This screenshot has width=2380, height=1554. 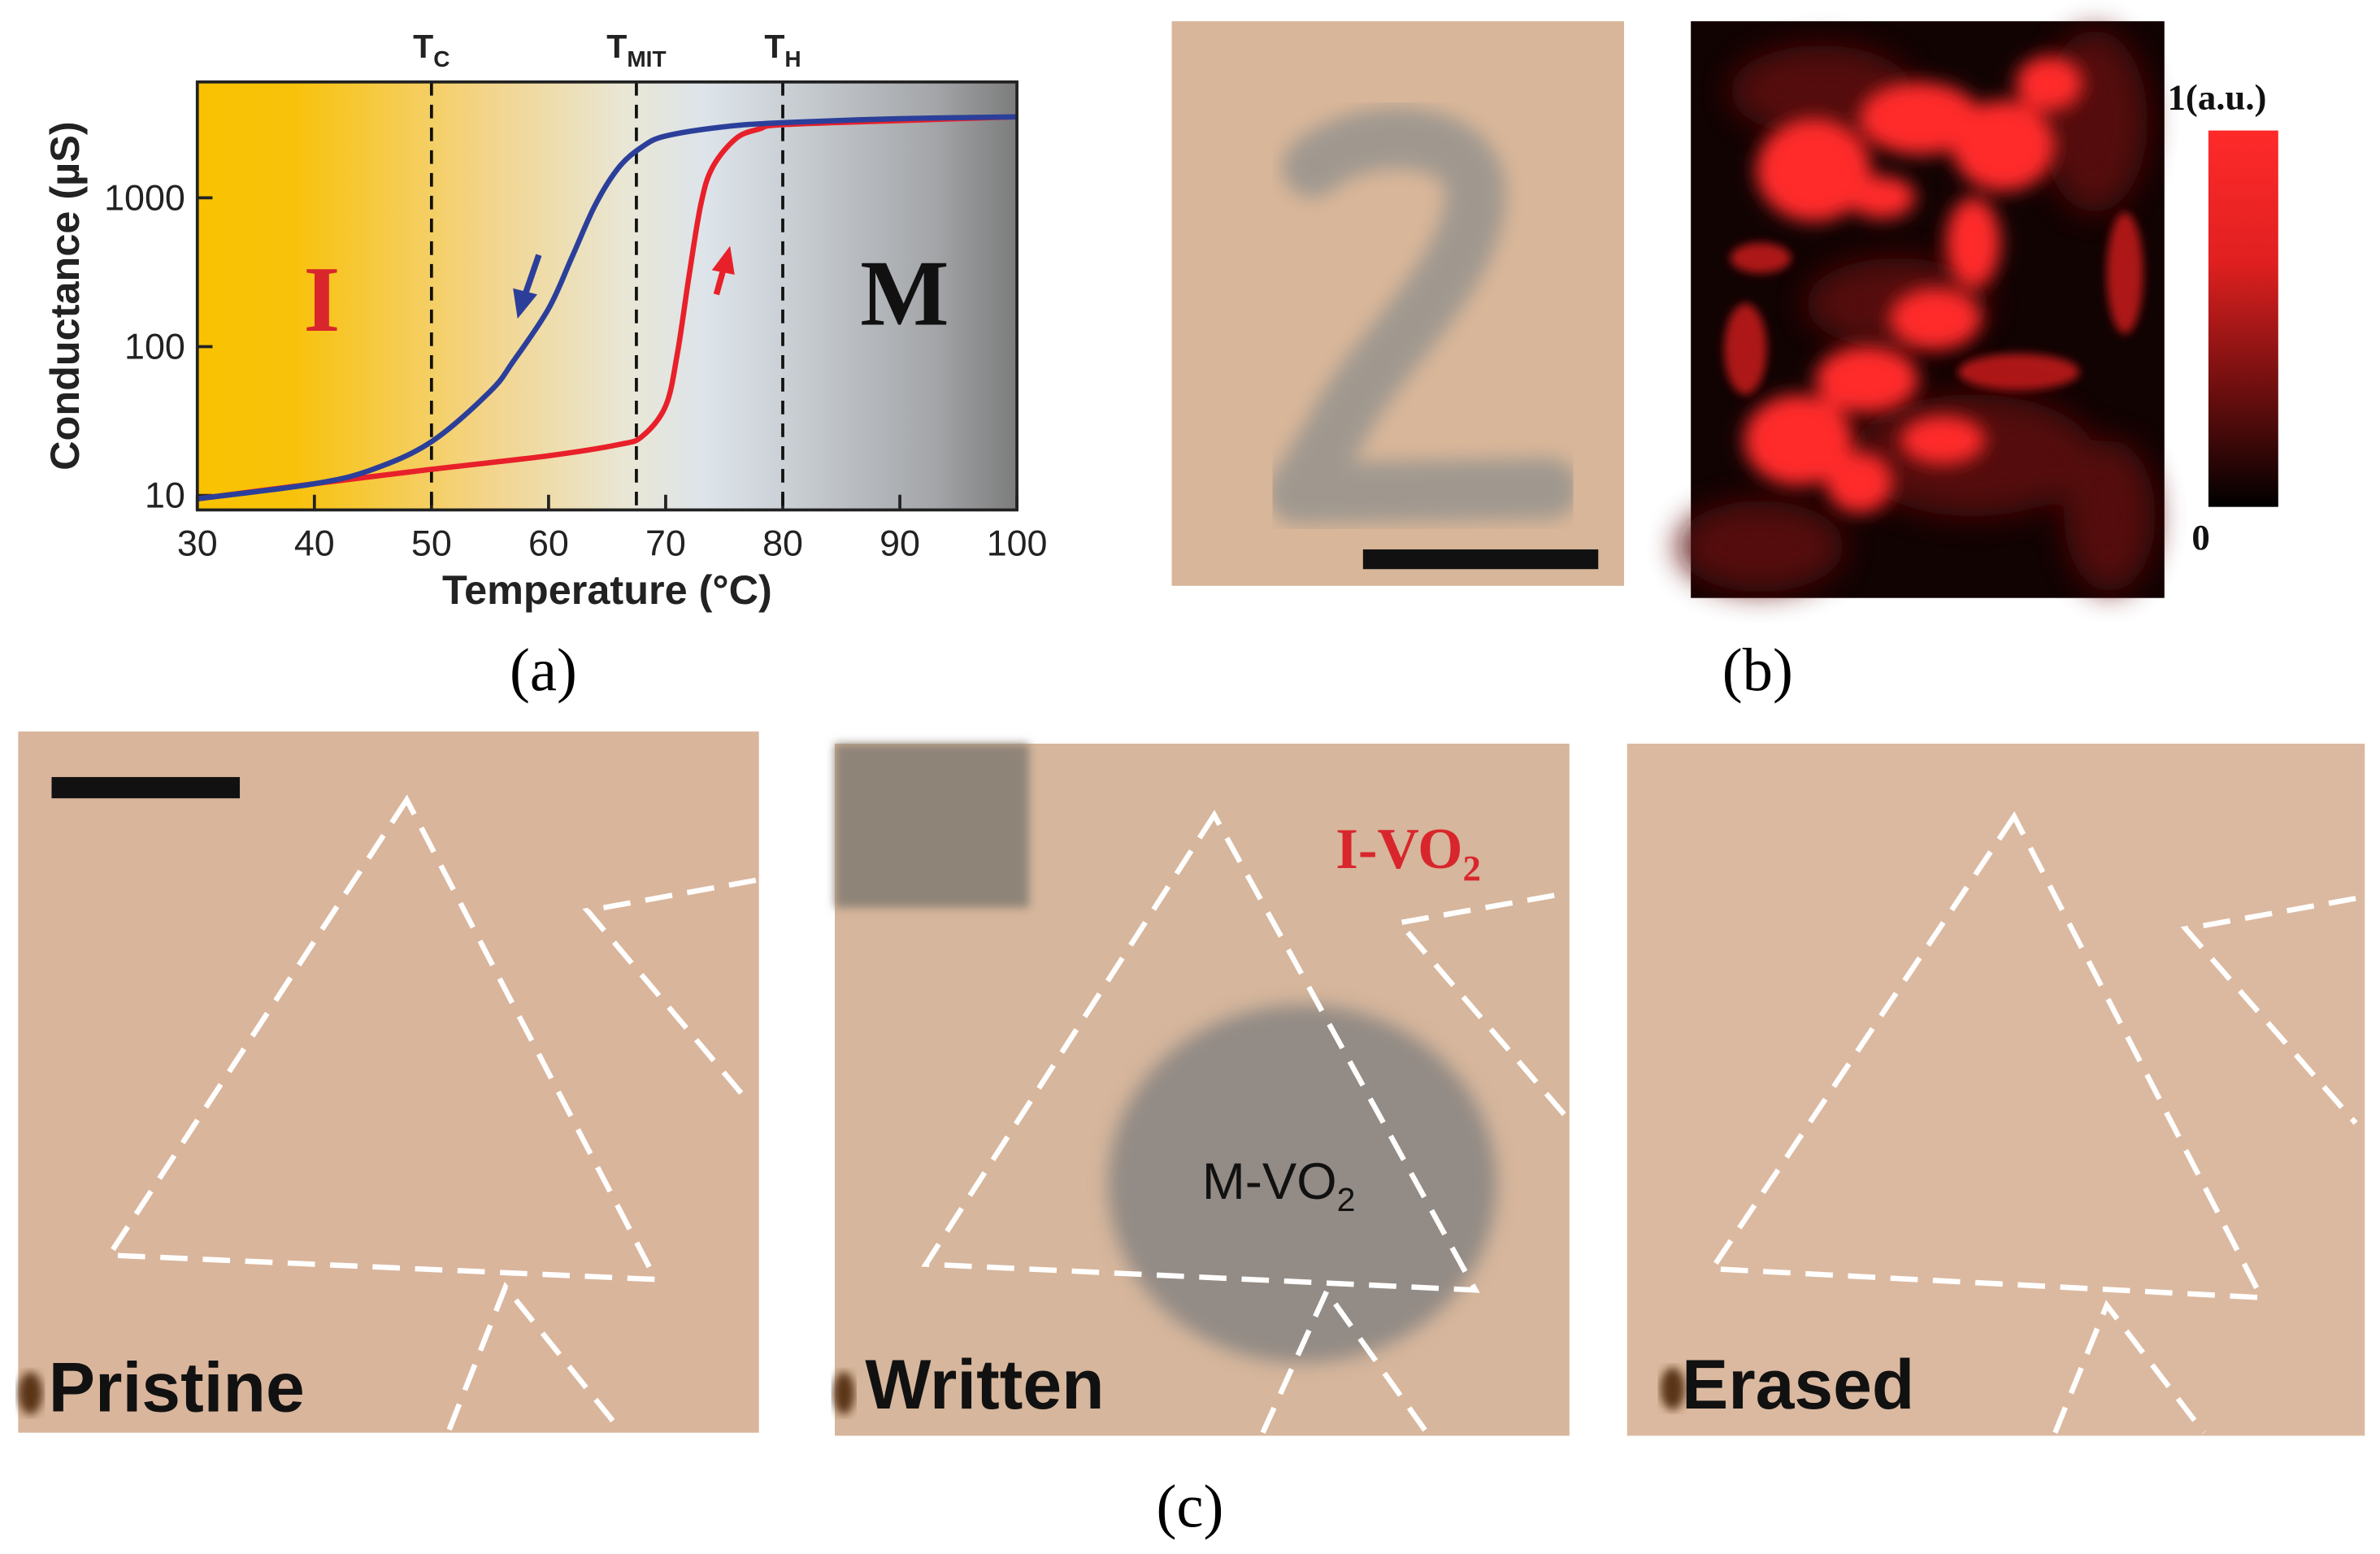 What do you see at coordinates (154, 346) in the screenshot?
I see `y-tick-label: 100` at bounding box center [154, 346].